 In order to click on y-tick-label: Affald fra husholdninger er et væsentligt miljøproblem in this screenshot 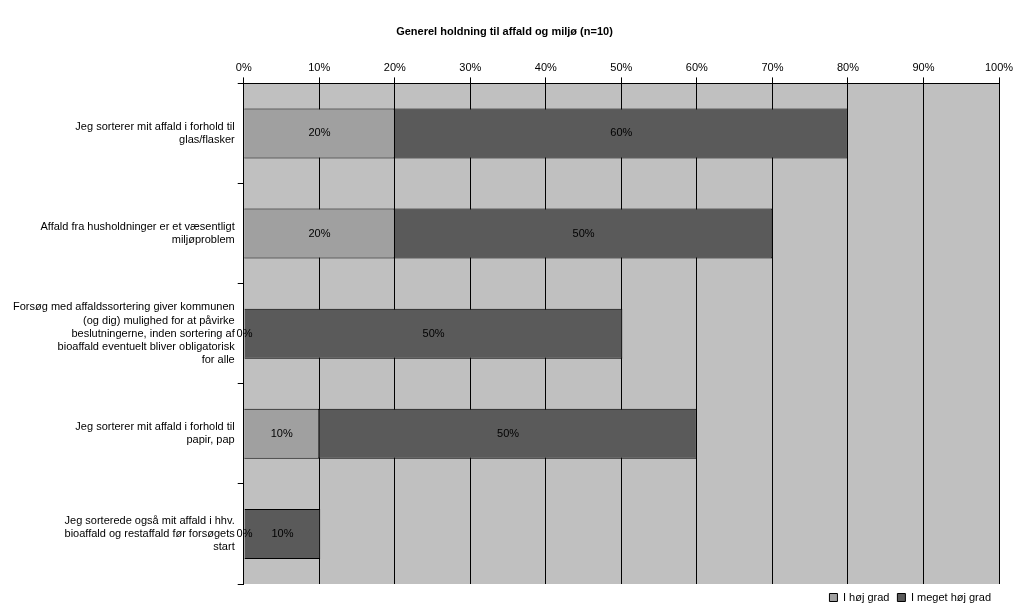, I will do `click(137, 233)`.